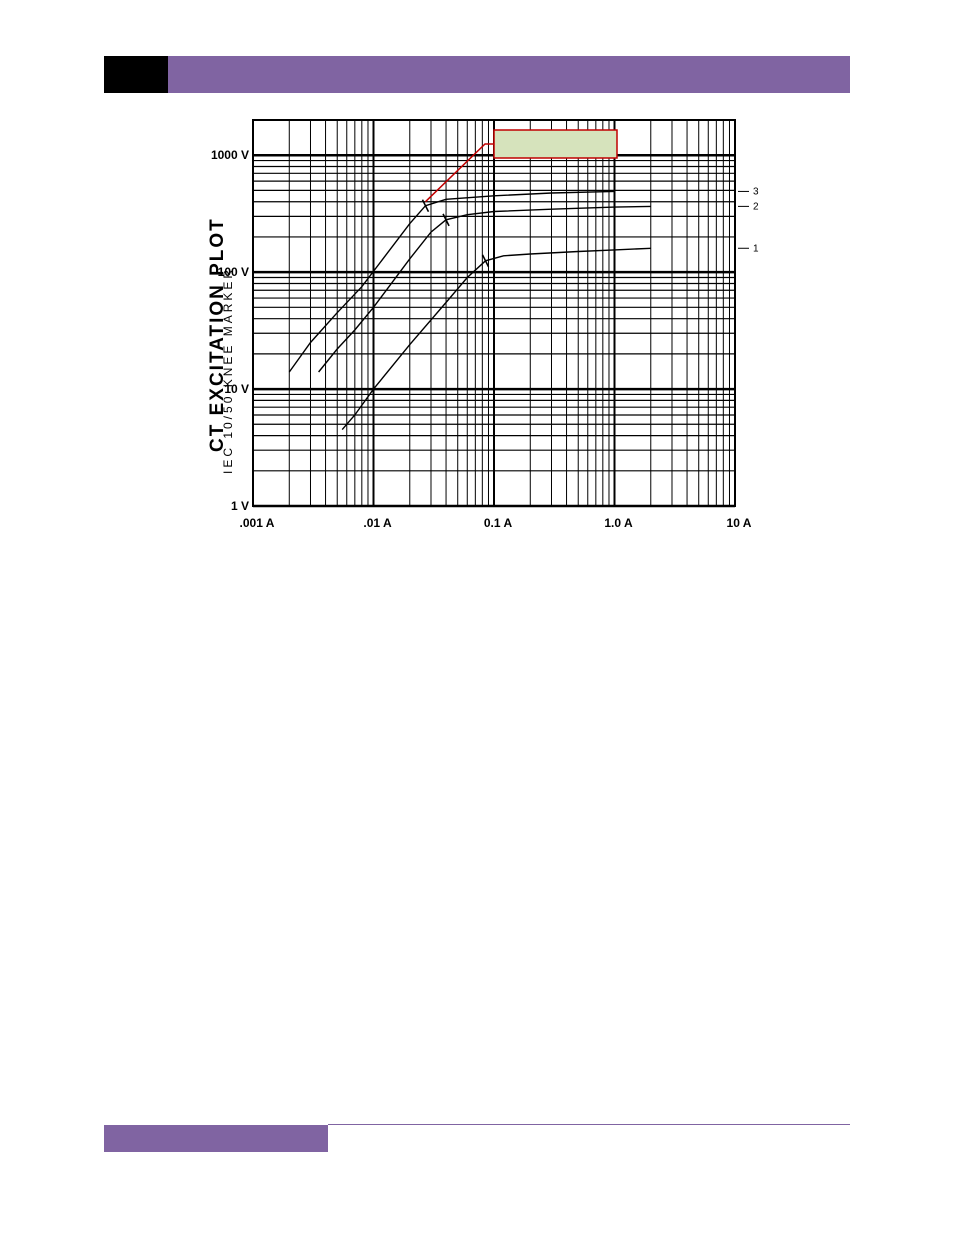 Image resolution: width=954 pixels, height=1235 pixels. Describe the element at coordinates (555, 144) in the screenshot. I see `annotation-box` at that location.